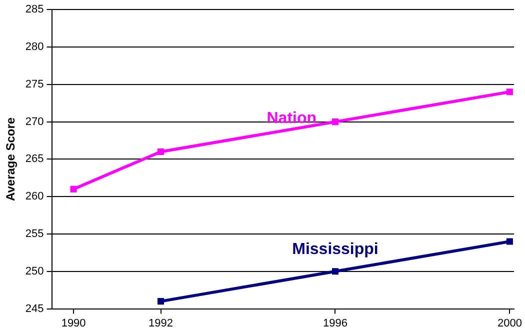 This screenshot has height=333, width=525. I want to click on y-tick-label: 285, so click(34, 10).